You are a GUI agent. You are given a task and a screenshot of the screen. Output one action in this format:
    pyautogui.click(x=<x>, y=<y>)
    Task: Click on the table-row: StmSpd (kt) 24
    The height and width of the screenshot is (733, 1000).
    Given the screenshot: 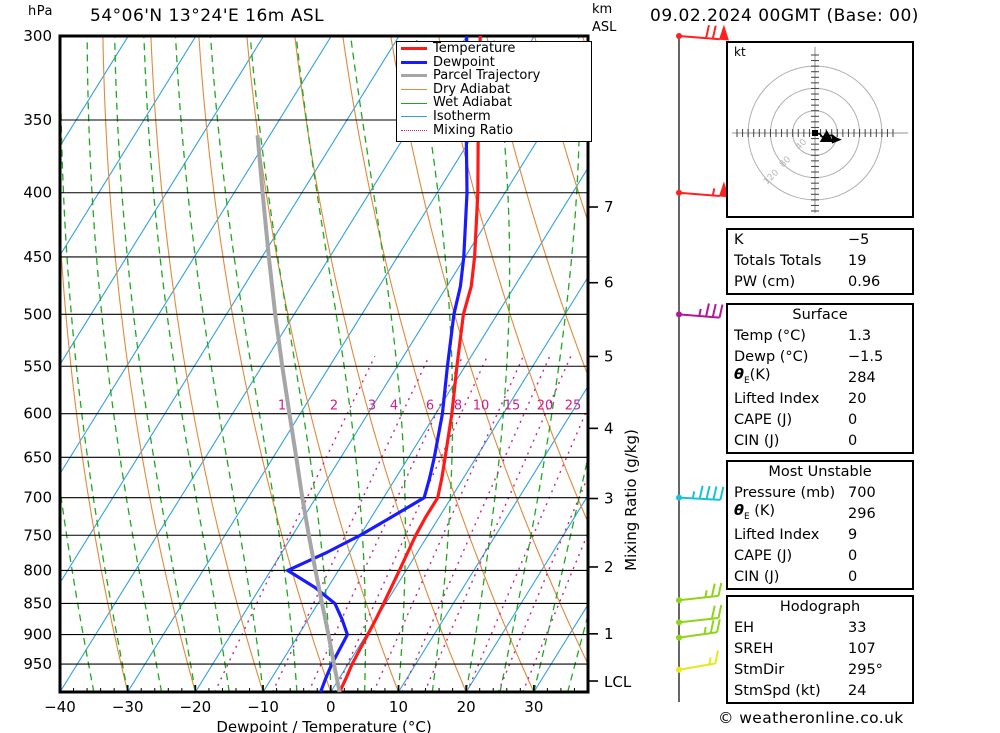 What is the action you would take?
    pyautogui.click(x=820, y=691)
    